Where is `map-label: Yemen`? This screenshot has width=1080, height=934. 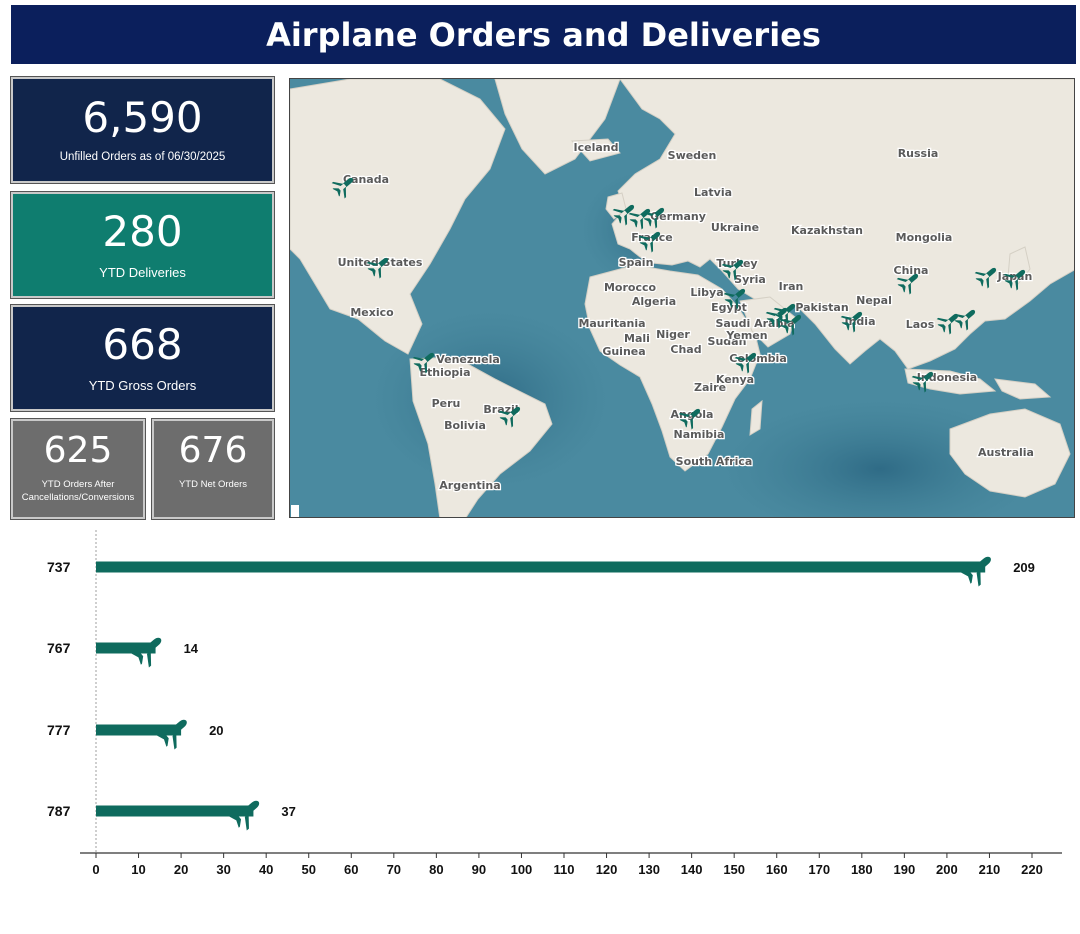 map-label: Yemen is located at coordinates (746, 335).